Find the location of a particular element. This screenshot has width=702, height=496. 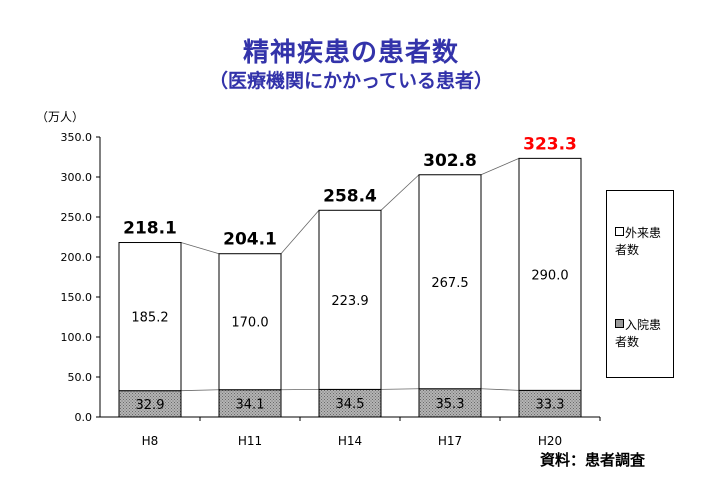

value-label-inpatient-H14: 34.5 is located at coordinates (350, 404).